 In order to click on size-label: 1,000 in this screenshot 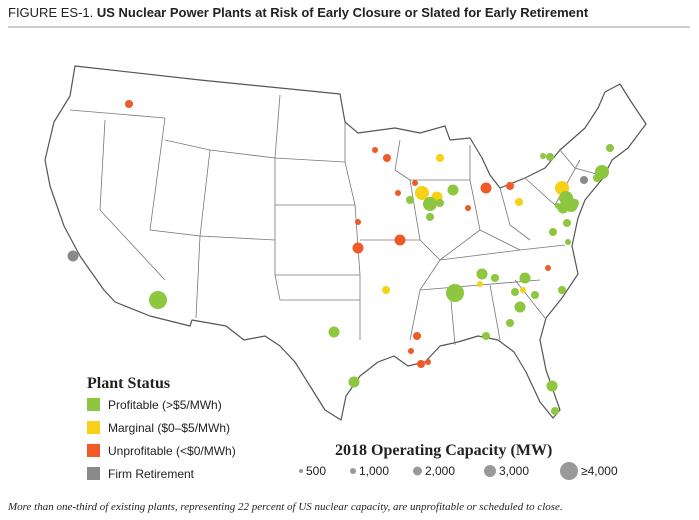, I will do `click(374, 471)`.